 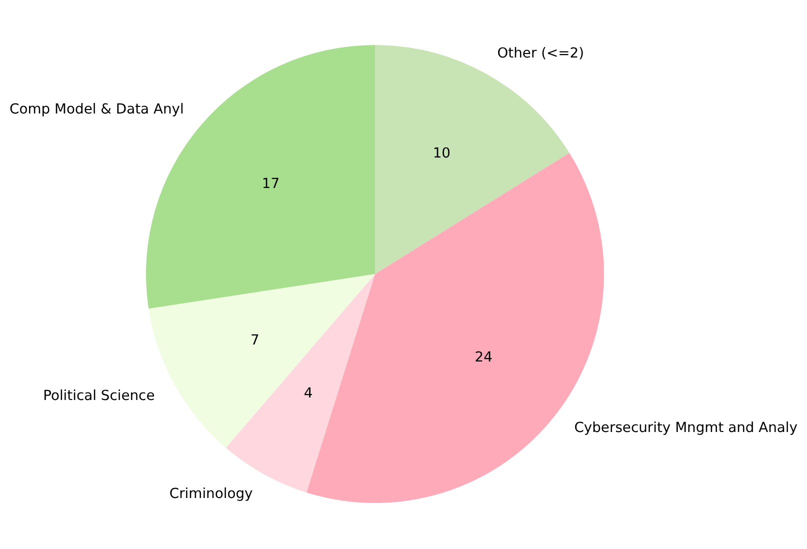 I want to click on data-label: 24, so click(x=483, y=358).